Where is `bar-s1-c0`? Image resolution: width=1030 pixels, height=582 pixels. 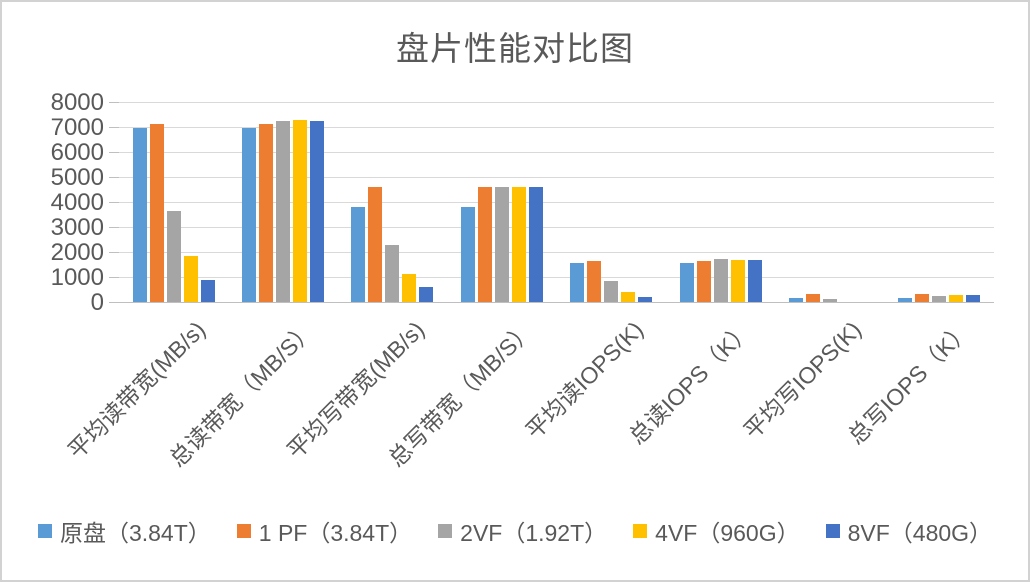 bar-s1-c0 is located at coordinates (156, 213).